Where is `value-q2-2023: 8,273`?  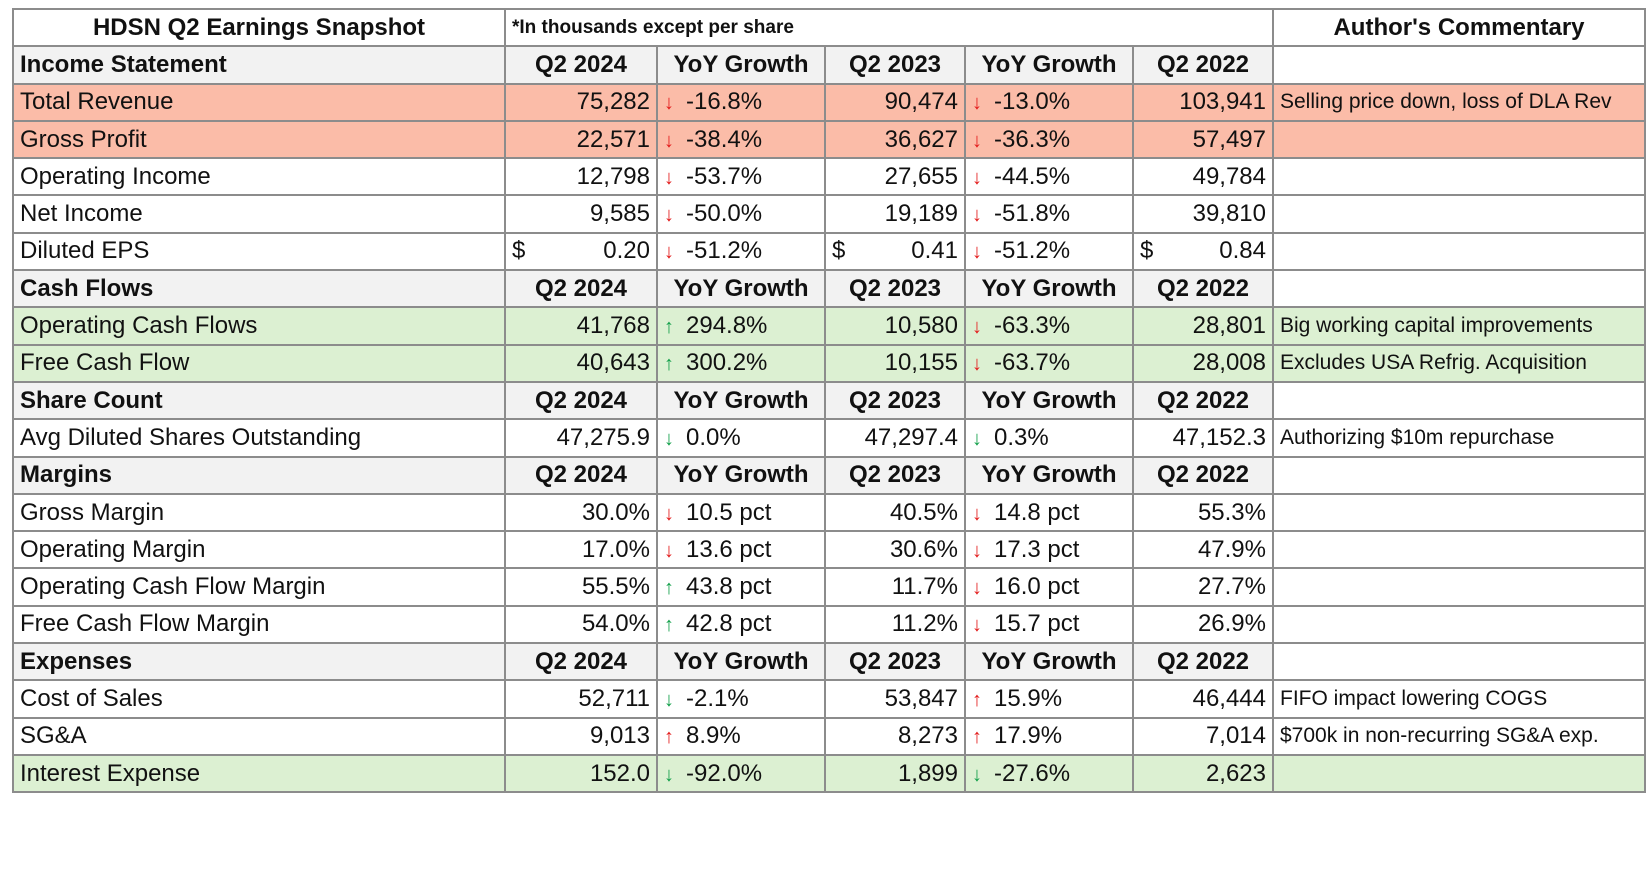 value-q2-2023: 8,273 is located at coordinates (895, 736).